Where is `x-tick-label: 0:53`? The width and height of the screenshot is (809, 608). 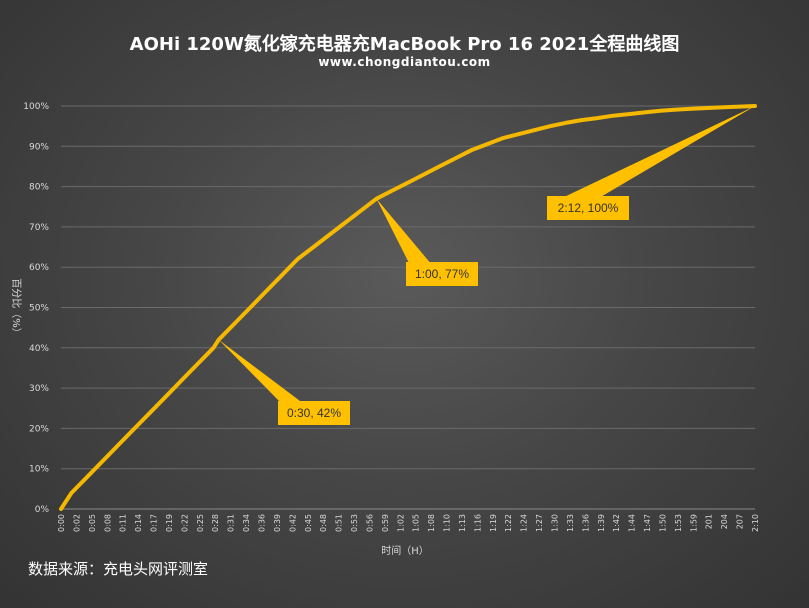 x-tick-label: 0:53 is located at coordinates (354, 523).